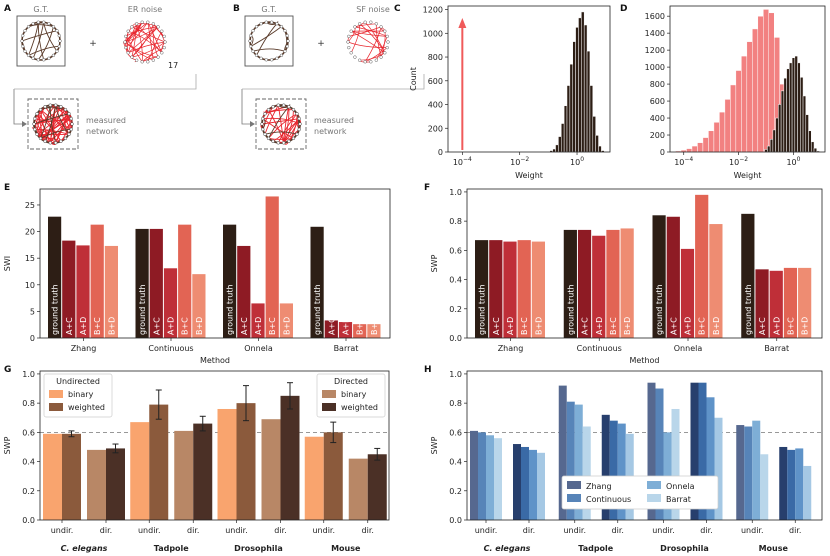  I want to click on panel-letter-E: E, so click(7, 188).